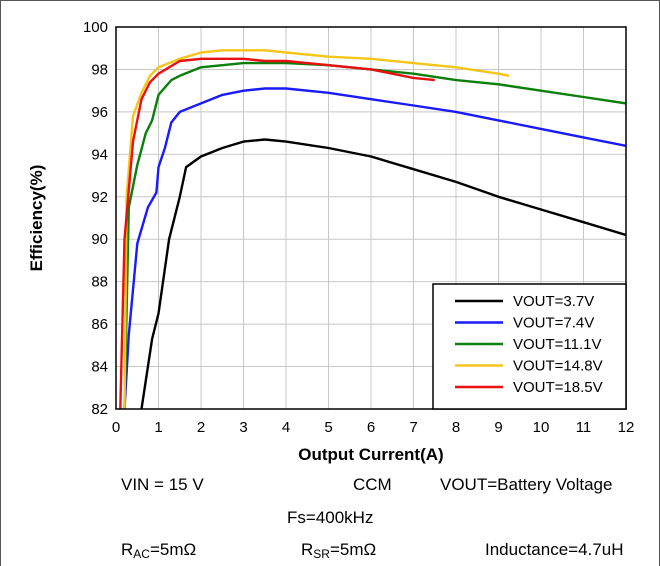 The image size is (660, 566). Describe the element at coordinates (116, 427) in the screenshot. I see `x-tick-label: 0` at that location.